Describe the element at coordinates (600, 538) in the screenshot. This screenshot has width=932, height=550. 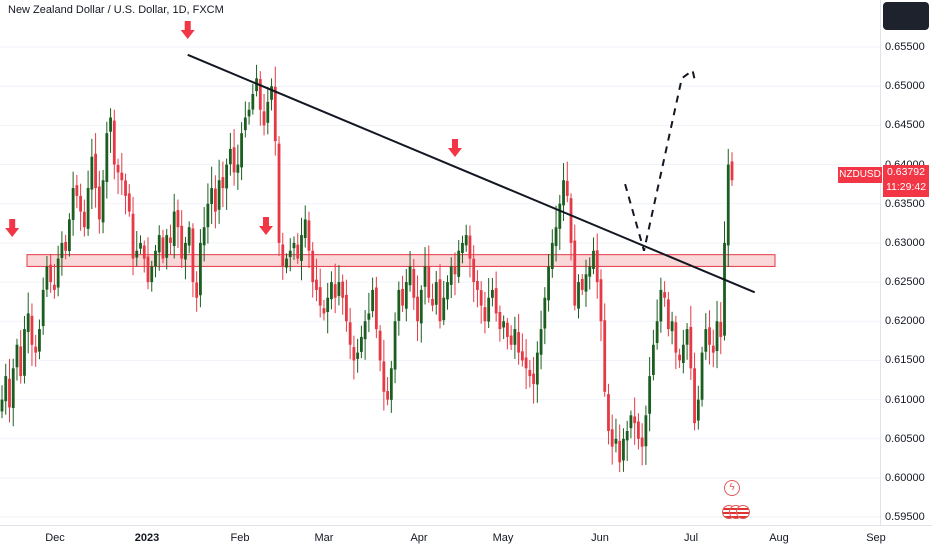
I see `time-tick-label: Jun` at that location.